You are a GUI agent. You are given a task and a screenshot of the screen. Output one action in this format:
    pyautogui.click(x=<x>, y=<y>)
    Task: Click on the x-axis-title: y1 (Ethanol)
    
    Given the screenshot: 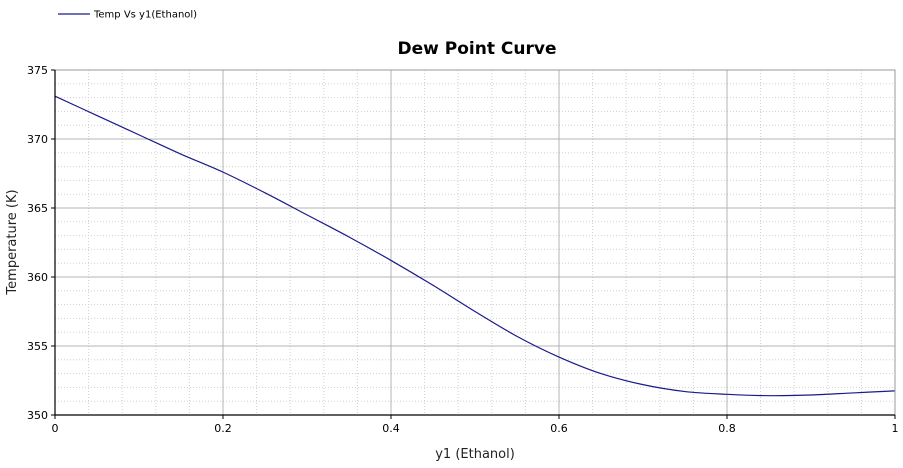 What is the action you would take?
    pyautogui.click(x=475, y=454)
    